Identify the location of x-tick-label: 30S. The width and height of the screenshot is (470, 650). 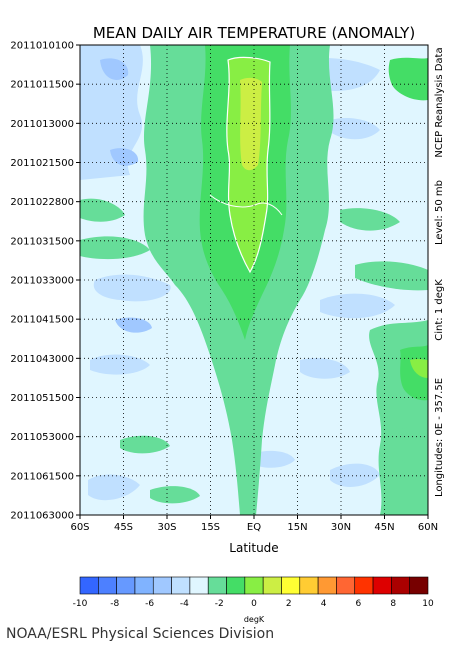
(166, 527).